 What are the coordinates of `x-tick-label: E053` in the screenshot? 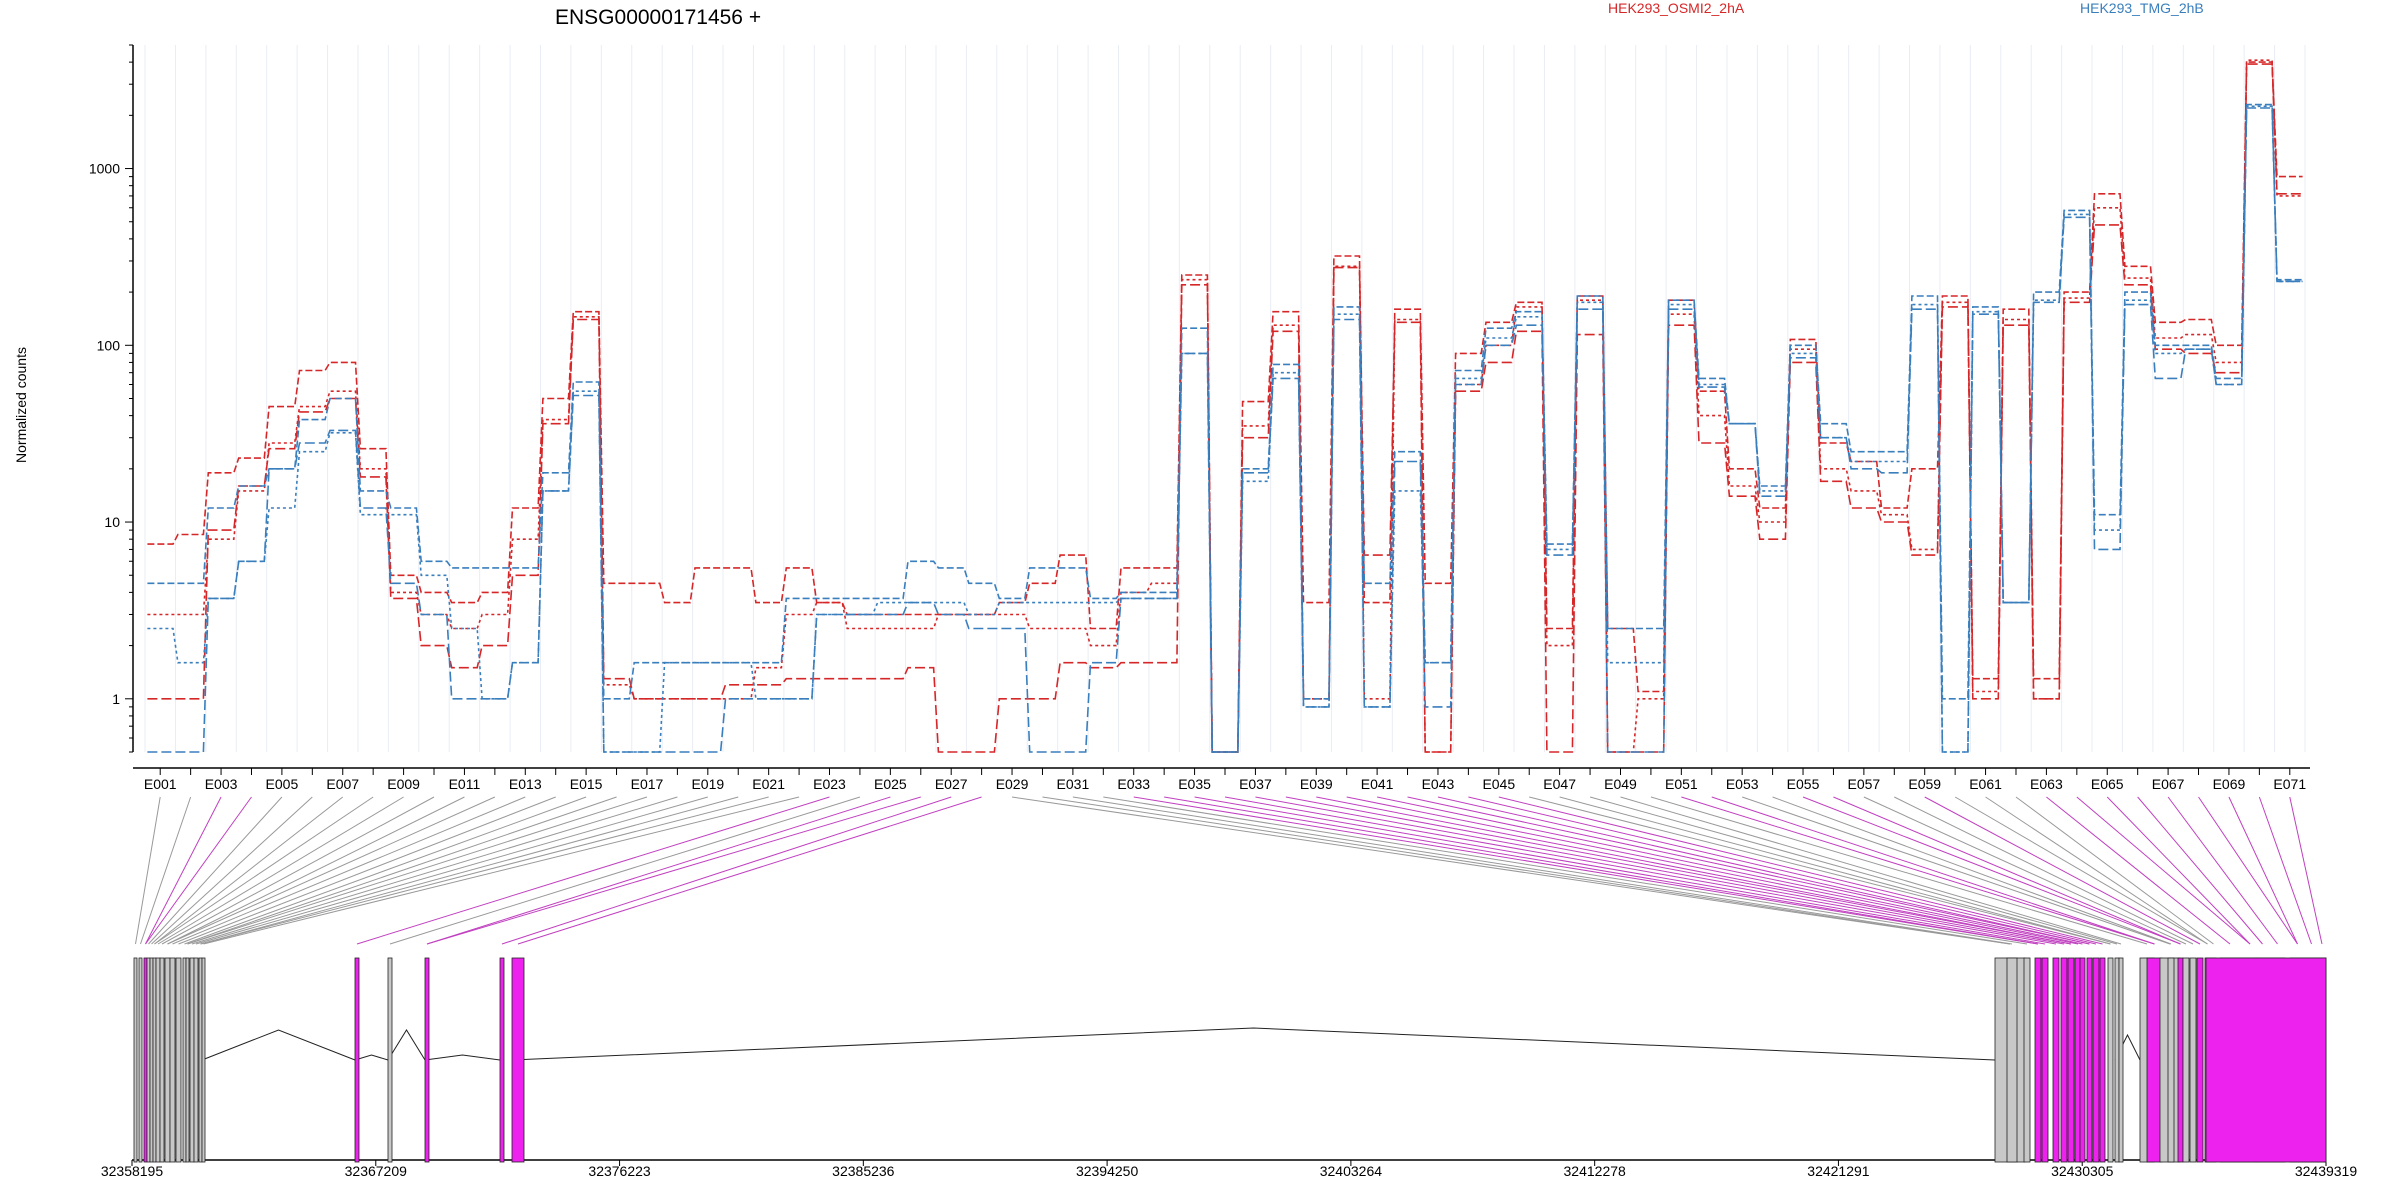 It's located at (1742, 784).